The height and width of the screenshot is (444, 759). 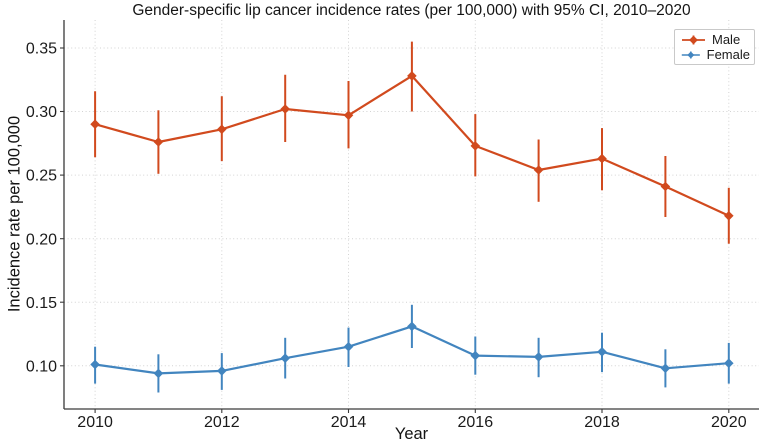 What do you see at coordinates (693, 39) in the screenshot?
I see `male-errorbar-marker-icon` at bounding box center [693, 39].